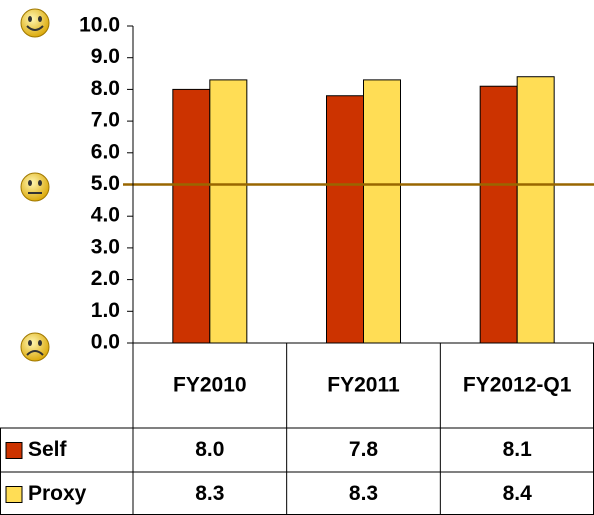  I want to click on x-tick-label: FY2012-Q1, so click(517, 385).